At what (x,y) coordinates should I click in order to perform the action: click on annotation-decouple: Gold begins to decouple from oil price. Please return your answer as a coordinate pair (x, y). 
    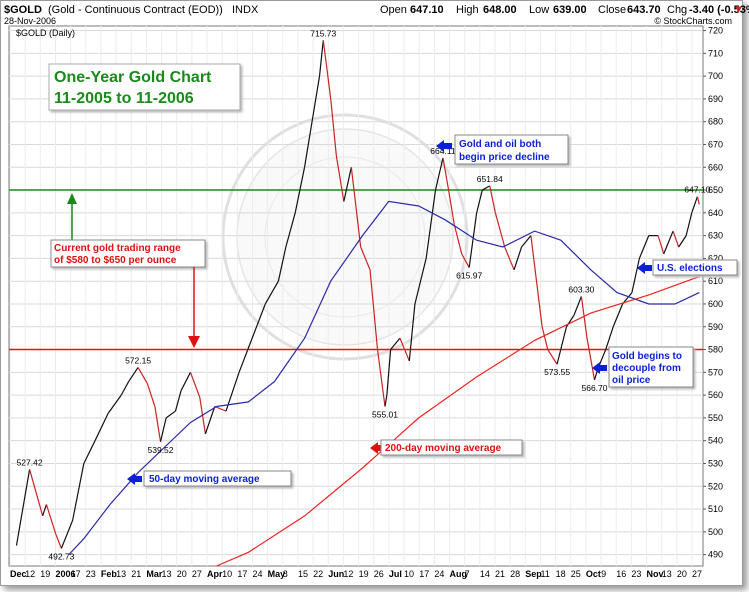
    Looking at the image, I should click on (643, 367).